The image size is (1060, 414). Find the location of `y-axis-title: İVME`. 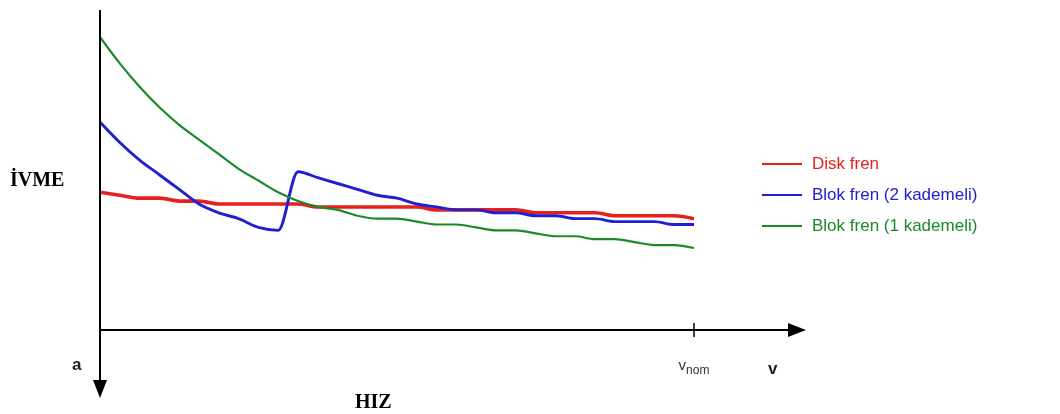

y-axis-title: İVME is located at coordinates (37, 178).